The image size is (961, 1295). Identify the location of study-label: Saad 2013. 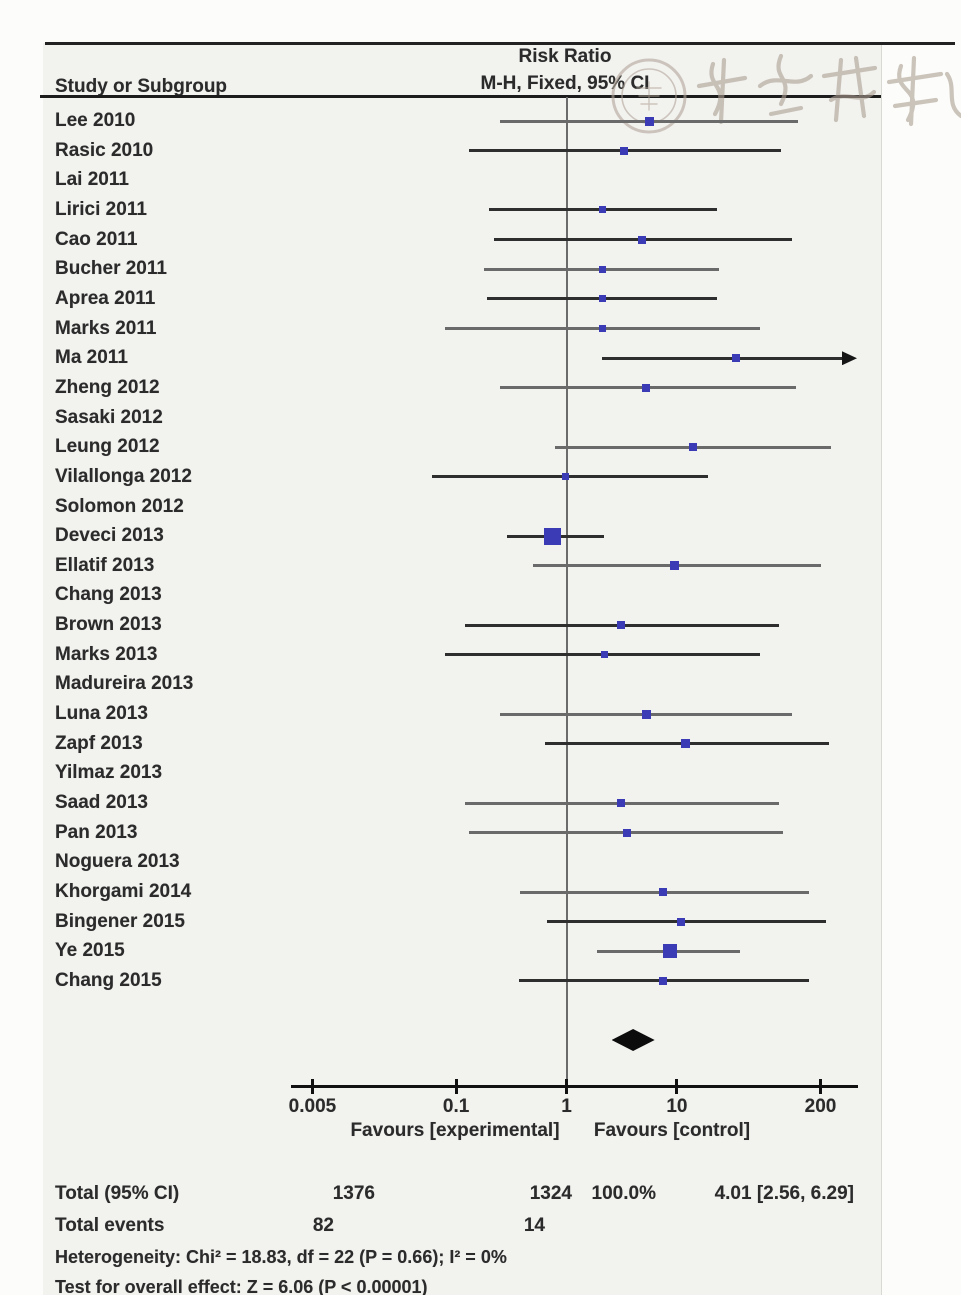
(101, 803).